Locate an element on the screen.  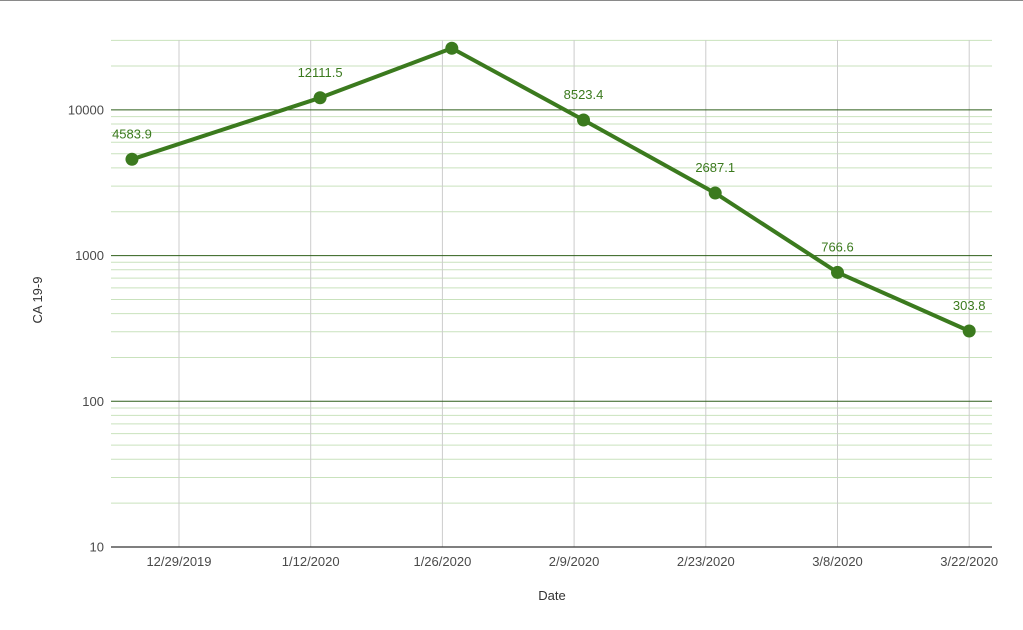
data-label: 12111.5 is located at coordinates (320, 72).